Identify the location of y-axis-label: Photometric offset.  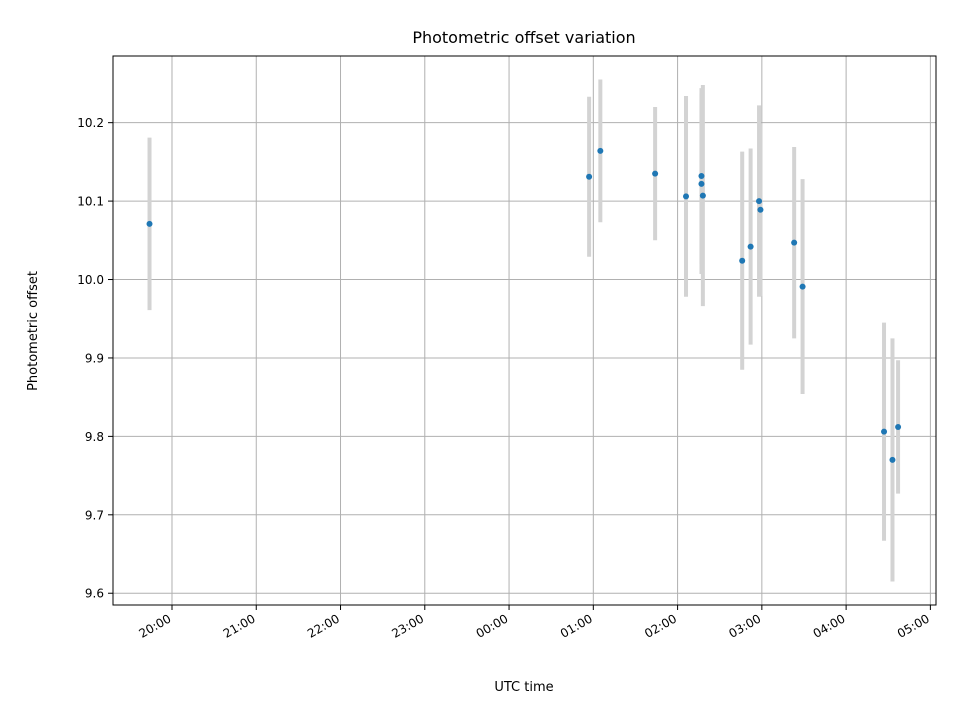
(33, 331).